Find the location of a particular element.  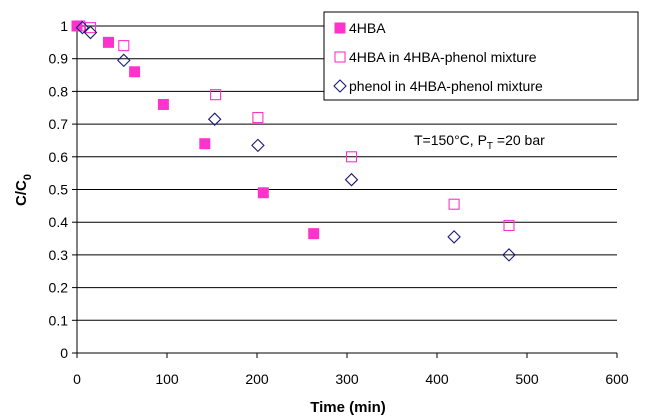

y-tick-label-6: 0.6 is located at coordinates (59, 157).